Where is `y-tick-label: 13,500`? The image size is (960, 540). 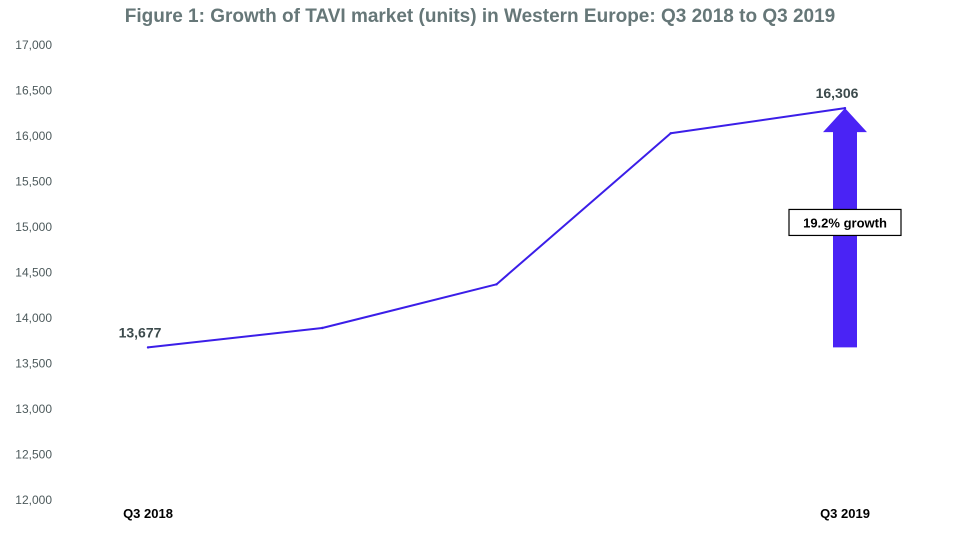
y-tick-label: 13,500 is located at coordinates (33, 364).